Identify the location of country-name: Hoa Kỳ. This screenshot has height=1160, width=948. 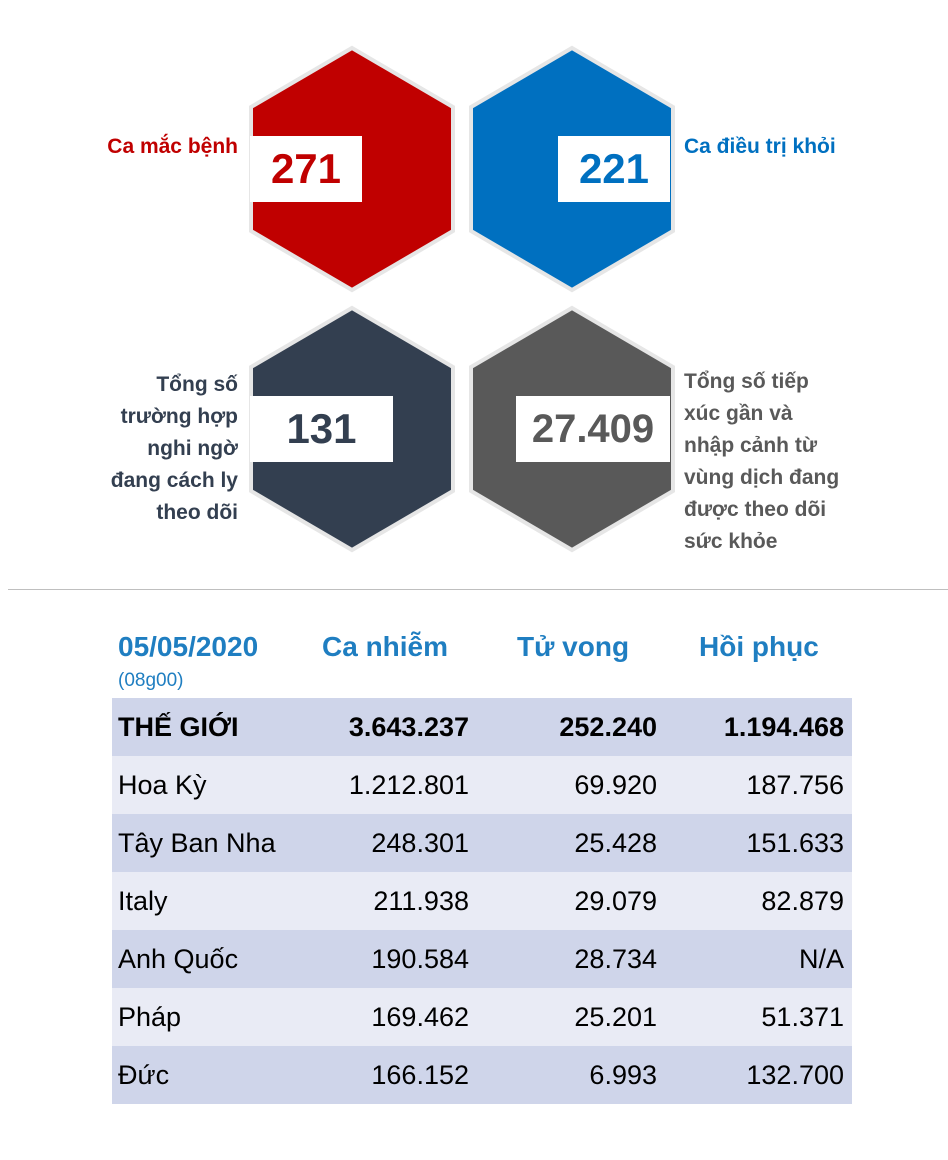
(162, 785).